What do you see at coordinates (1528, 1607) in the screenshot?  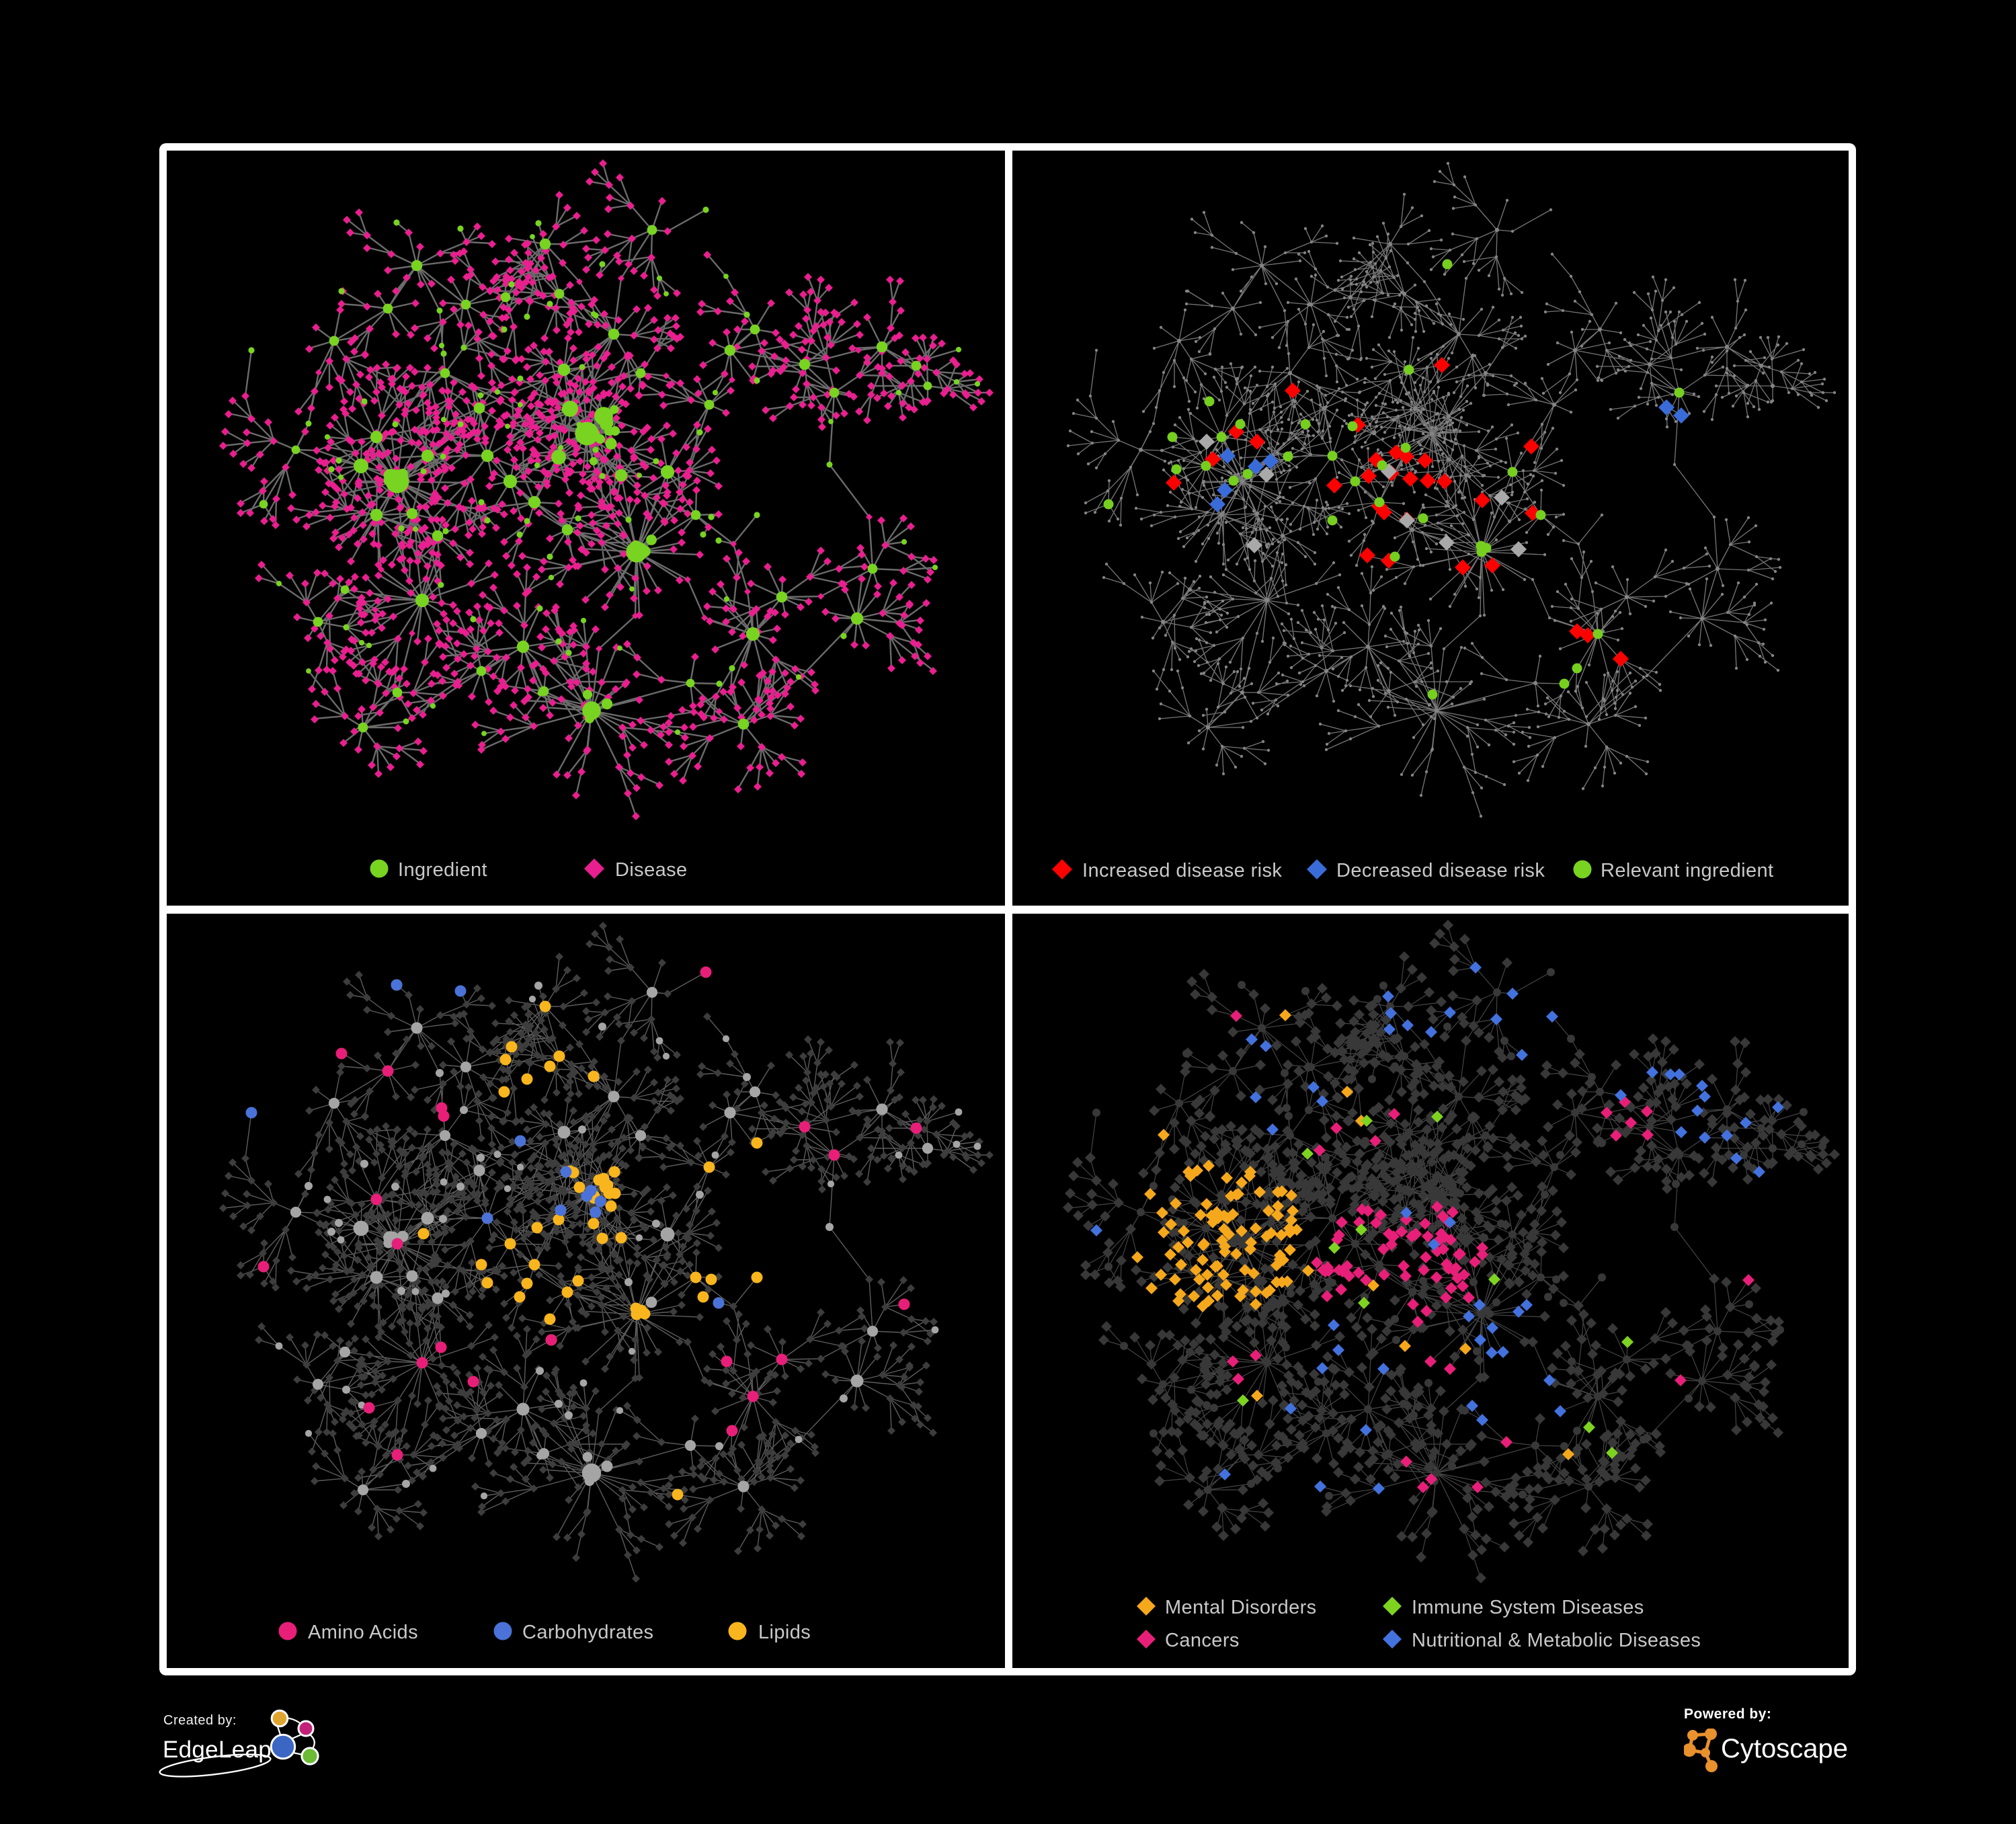 I see `svg-text: Immune System Diseases` at bounding box center [1528, 1607].